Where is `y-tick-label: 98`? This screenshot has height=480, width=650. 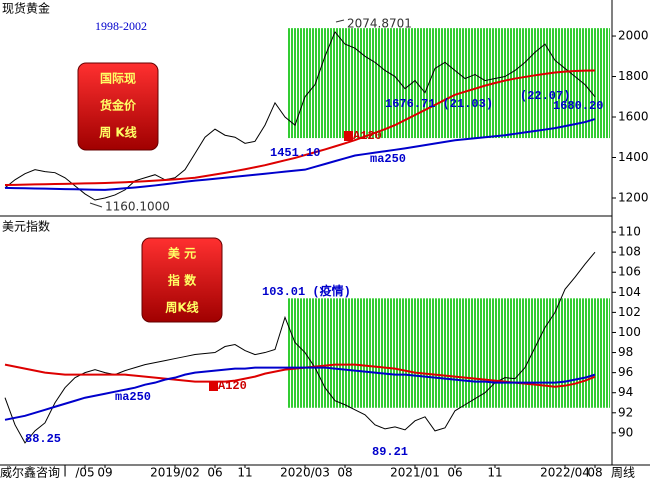 y-tick-label: 98 is located at coordinates (625, 352).